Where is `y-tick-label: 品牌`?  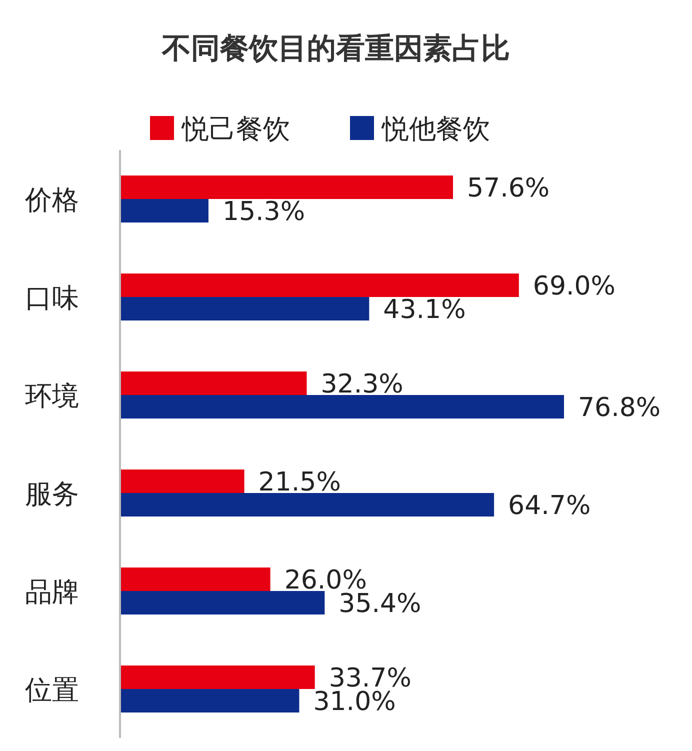
y-tick-label: 品牌 is located at coordinates (52, 592).